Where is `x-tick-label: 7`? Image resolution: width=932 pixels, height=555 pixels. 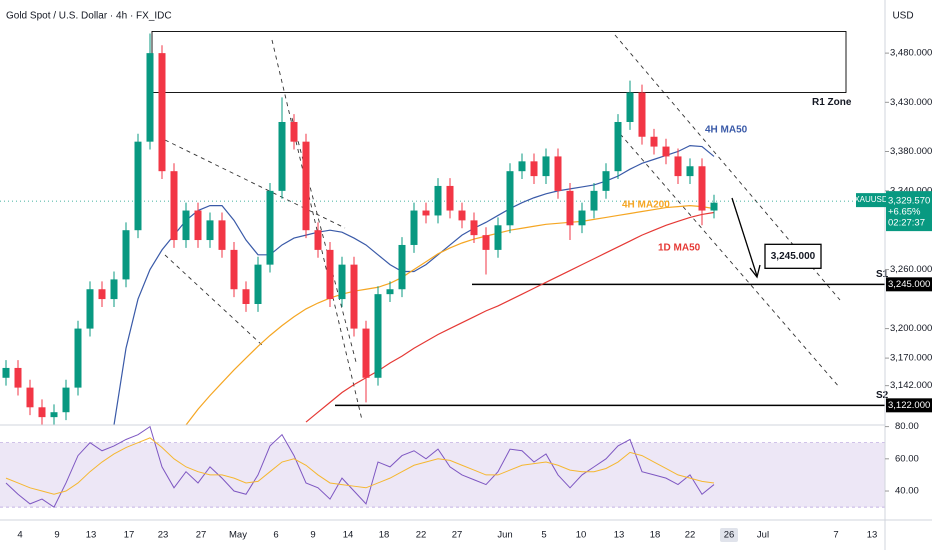
x-tick-label: 7 is located at coordinates (835, 535).